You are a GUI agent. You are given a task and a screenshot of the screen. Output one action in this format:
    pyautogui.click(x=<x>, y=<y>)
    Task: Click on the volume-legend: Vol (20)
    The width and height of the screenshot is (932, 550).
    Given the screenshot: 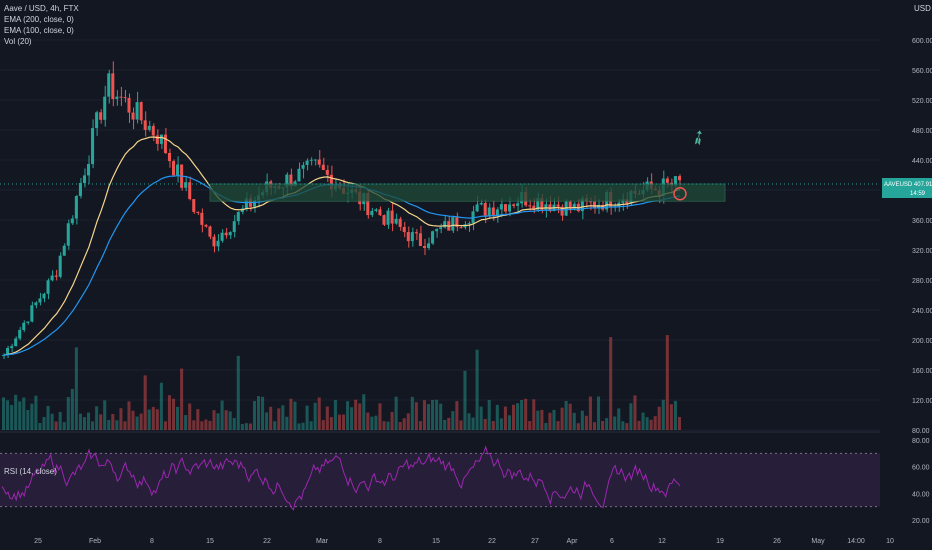 What is the action you would take?
    pyautogui.click(x=18, y=41)
    